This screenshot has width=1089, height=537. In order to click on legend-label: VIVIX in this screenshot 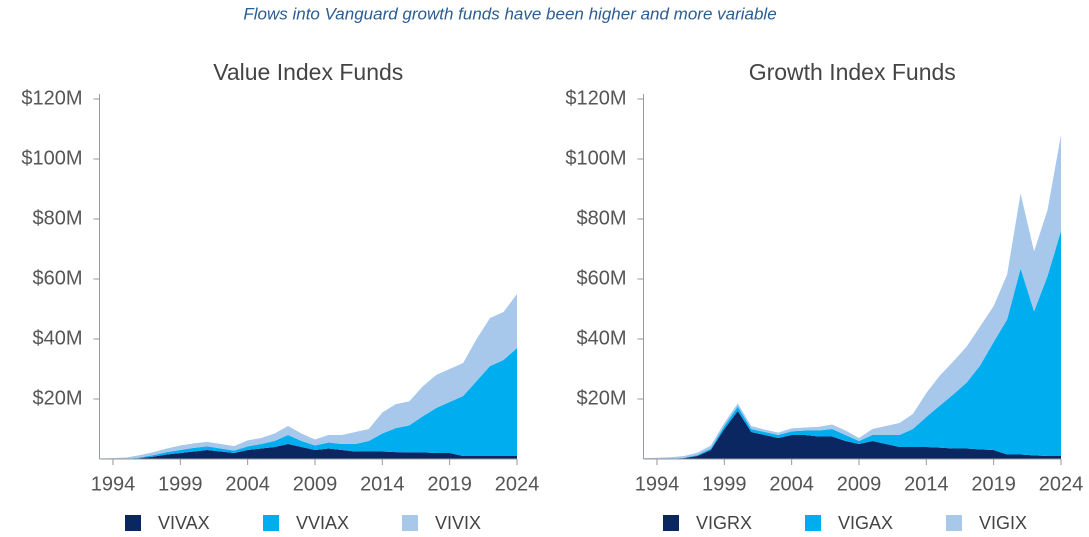, I will do `click(458, 523)`.